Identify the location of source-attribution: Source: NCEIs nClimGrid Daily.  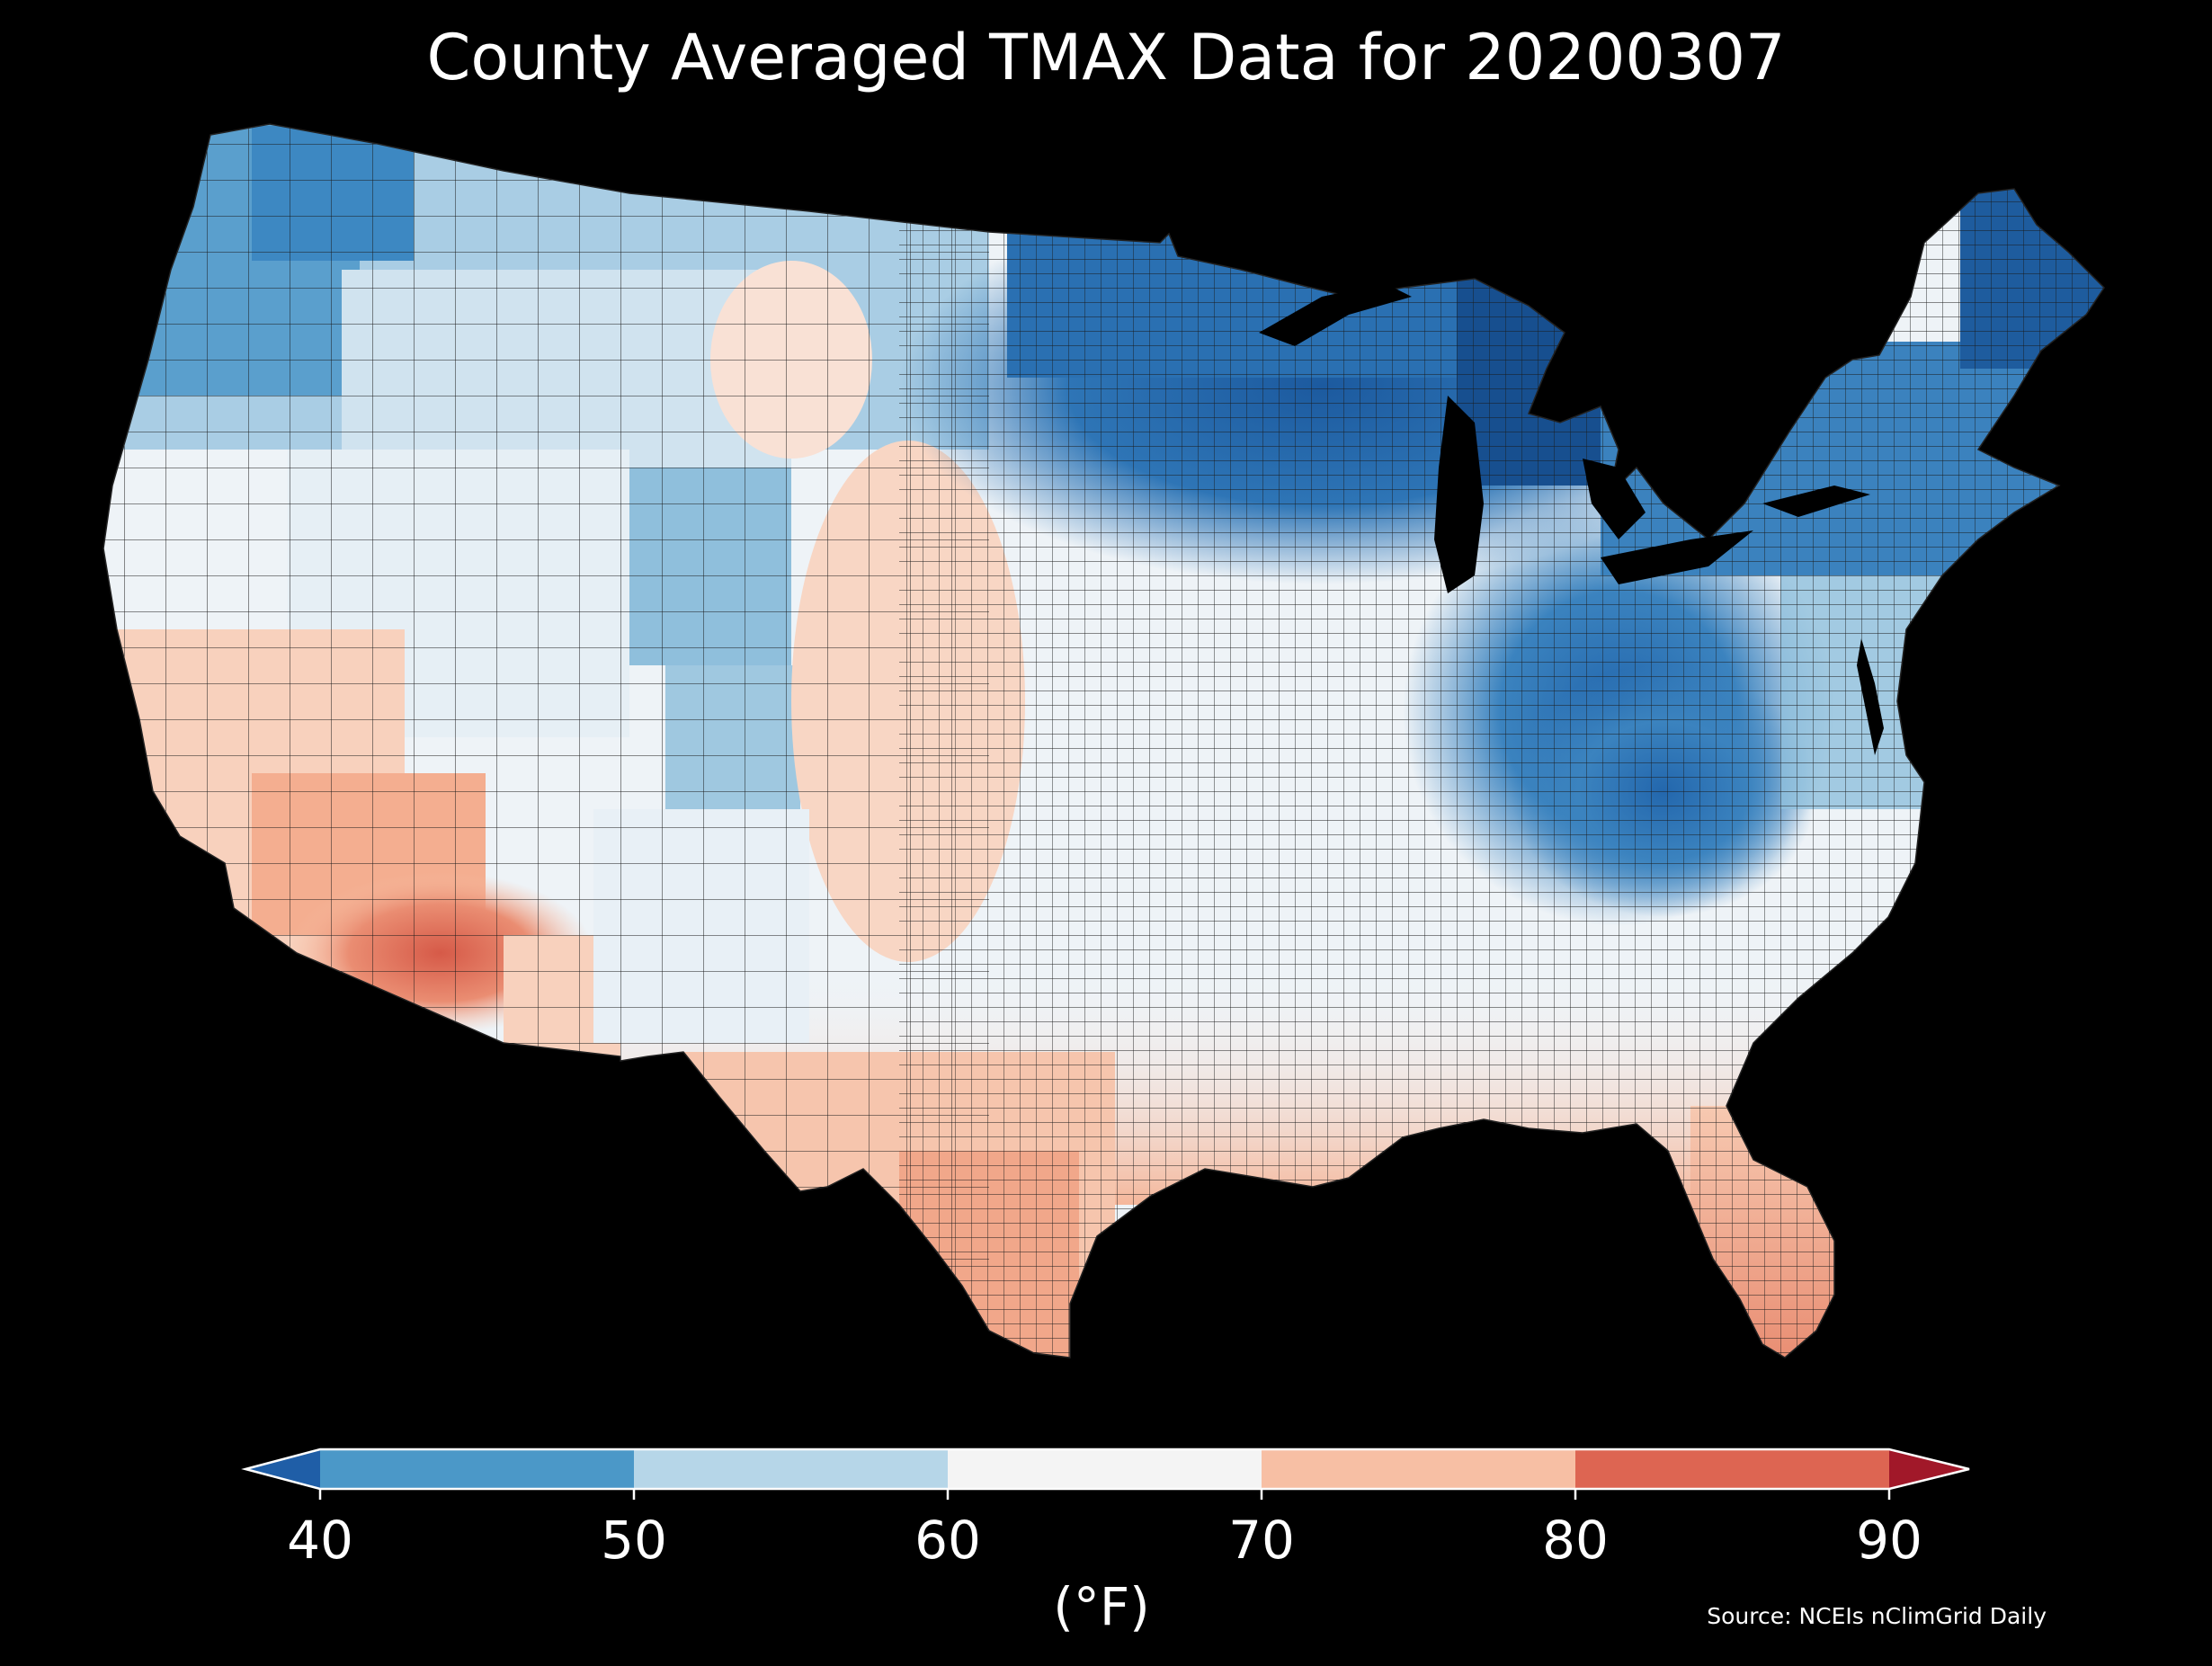
(1877, 1616).